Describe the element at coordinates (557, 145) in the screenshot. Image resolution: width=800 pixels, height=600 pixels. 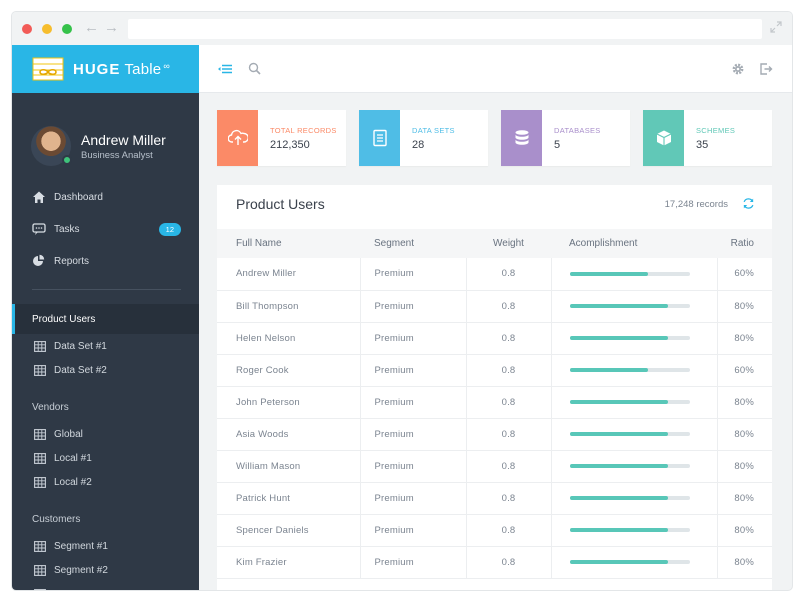
I see `stat-value: 5` at that location.